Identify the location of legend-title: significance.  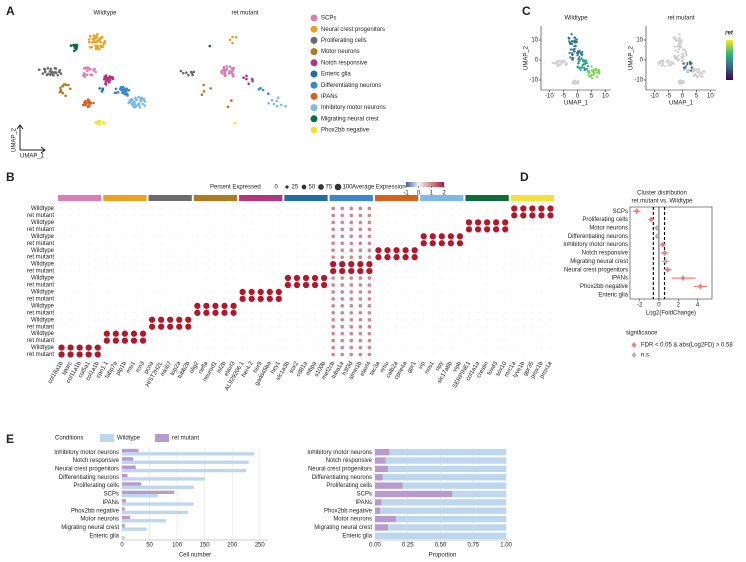
(642, 334).